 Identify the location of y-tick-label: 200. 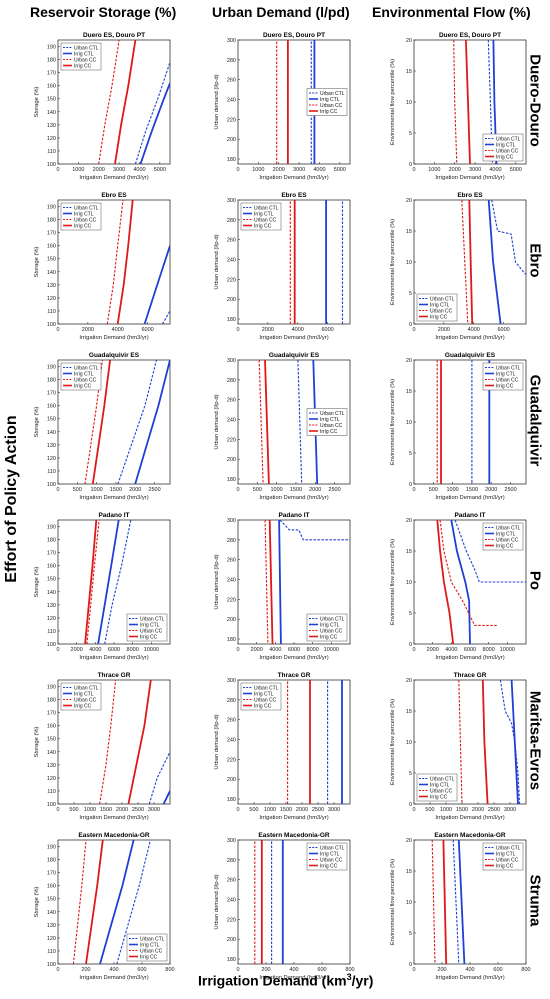
(231, 300).